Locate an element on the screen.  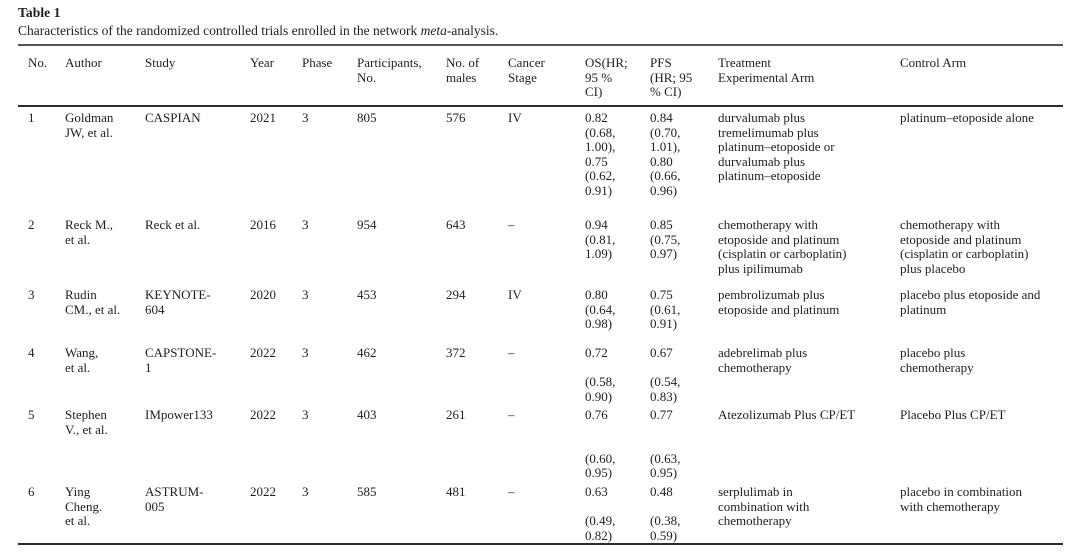
cell-participants: 585 is located at coordinates (367, 491).